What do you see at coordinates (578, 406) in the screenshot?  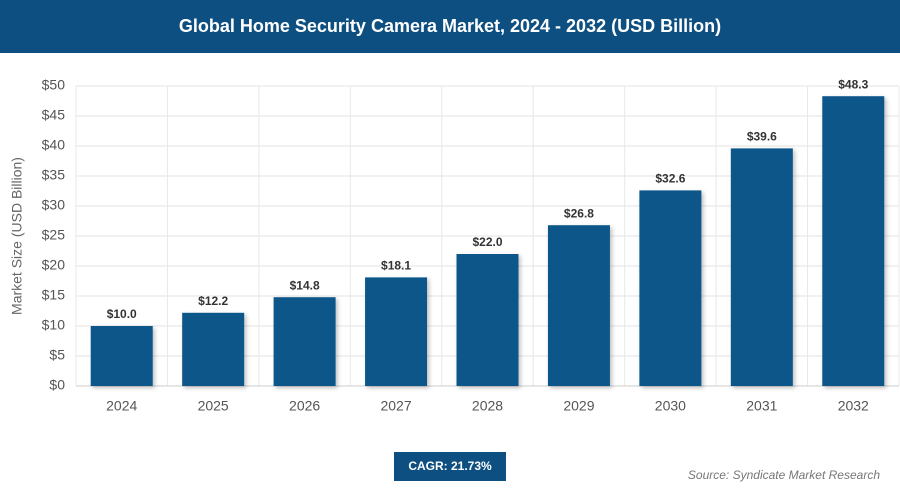 I see `x-tick-label: 2029` at bounding box center [578, 406].